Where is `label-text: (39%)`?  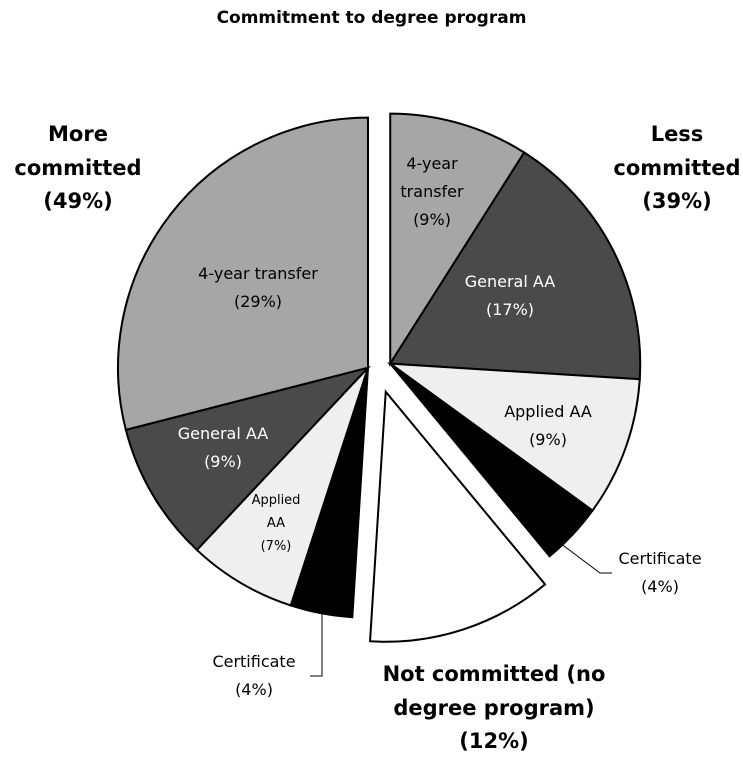 label-text: (39%) is located at coordinates (677, 201).